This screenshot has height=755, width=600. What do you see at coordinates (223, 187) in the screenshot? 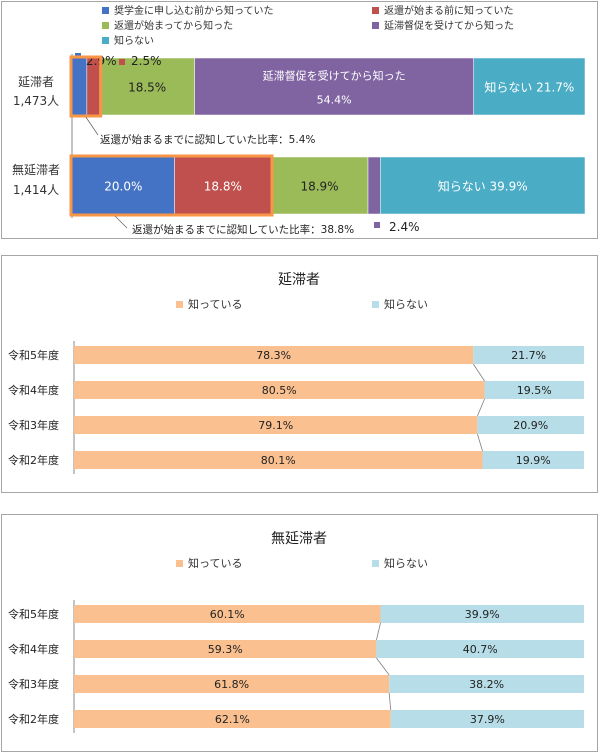
I see `data-label: 18.8%` at bounding box center [223, 187].